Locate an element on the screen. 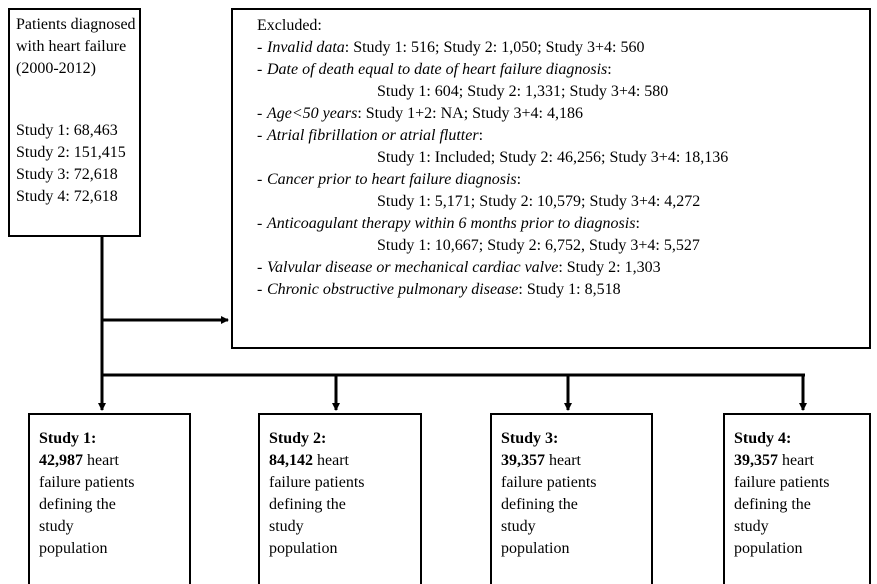 This screenshot has width=877, height=584. source-count: Study 4: 72,618 is located at coordinates (67, 196).